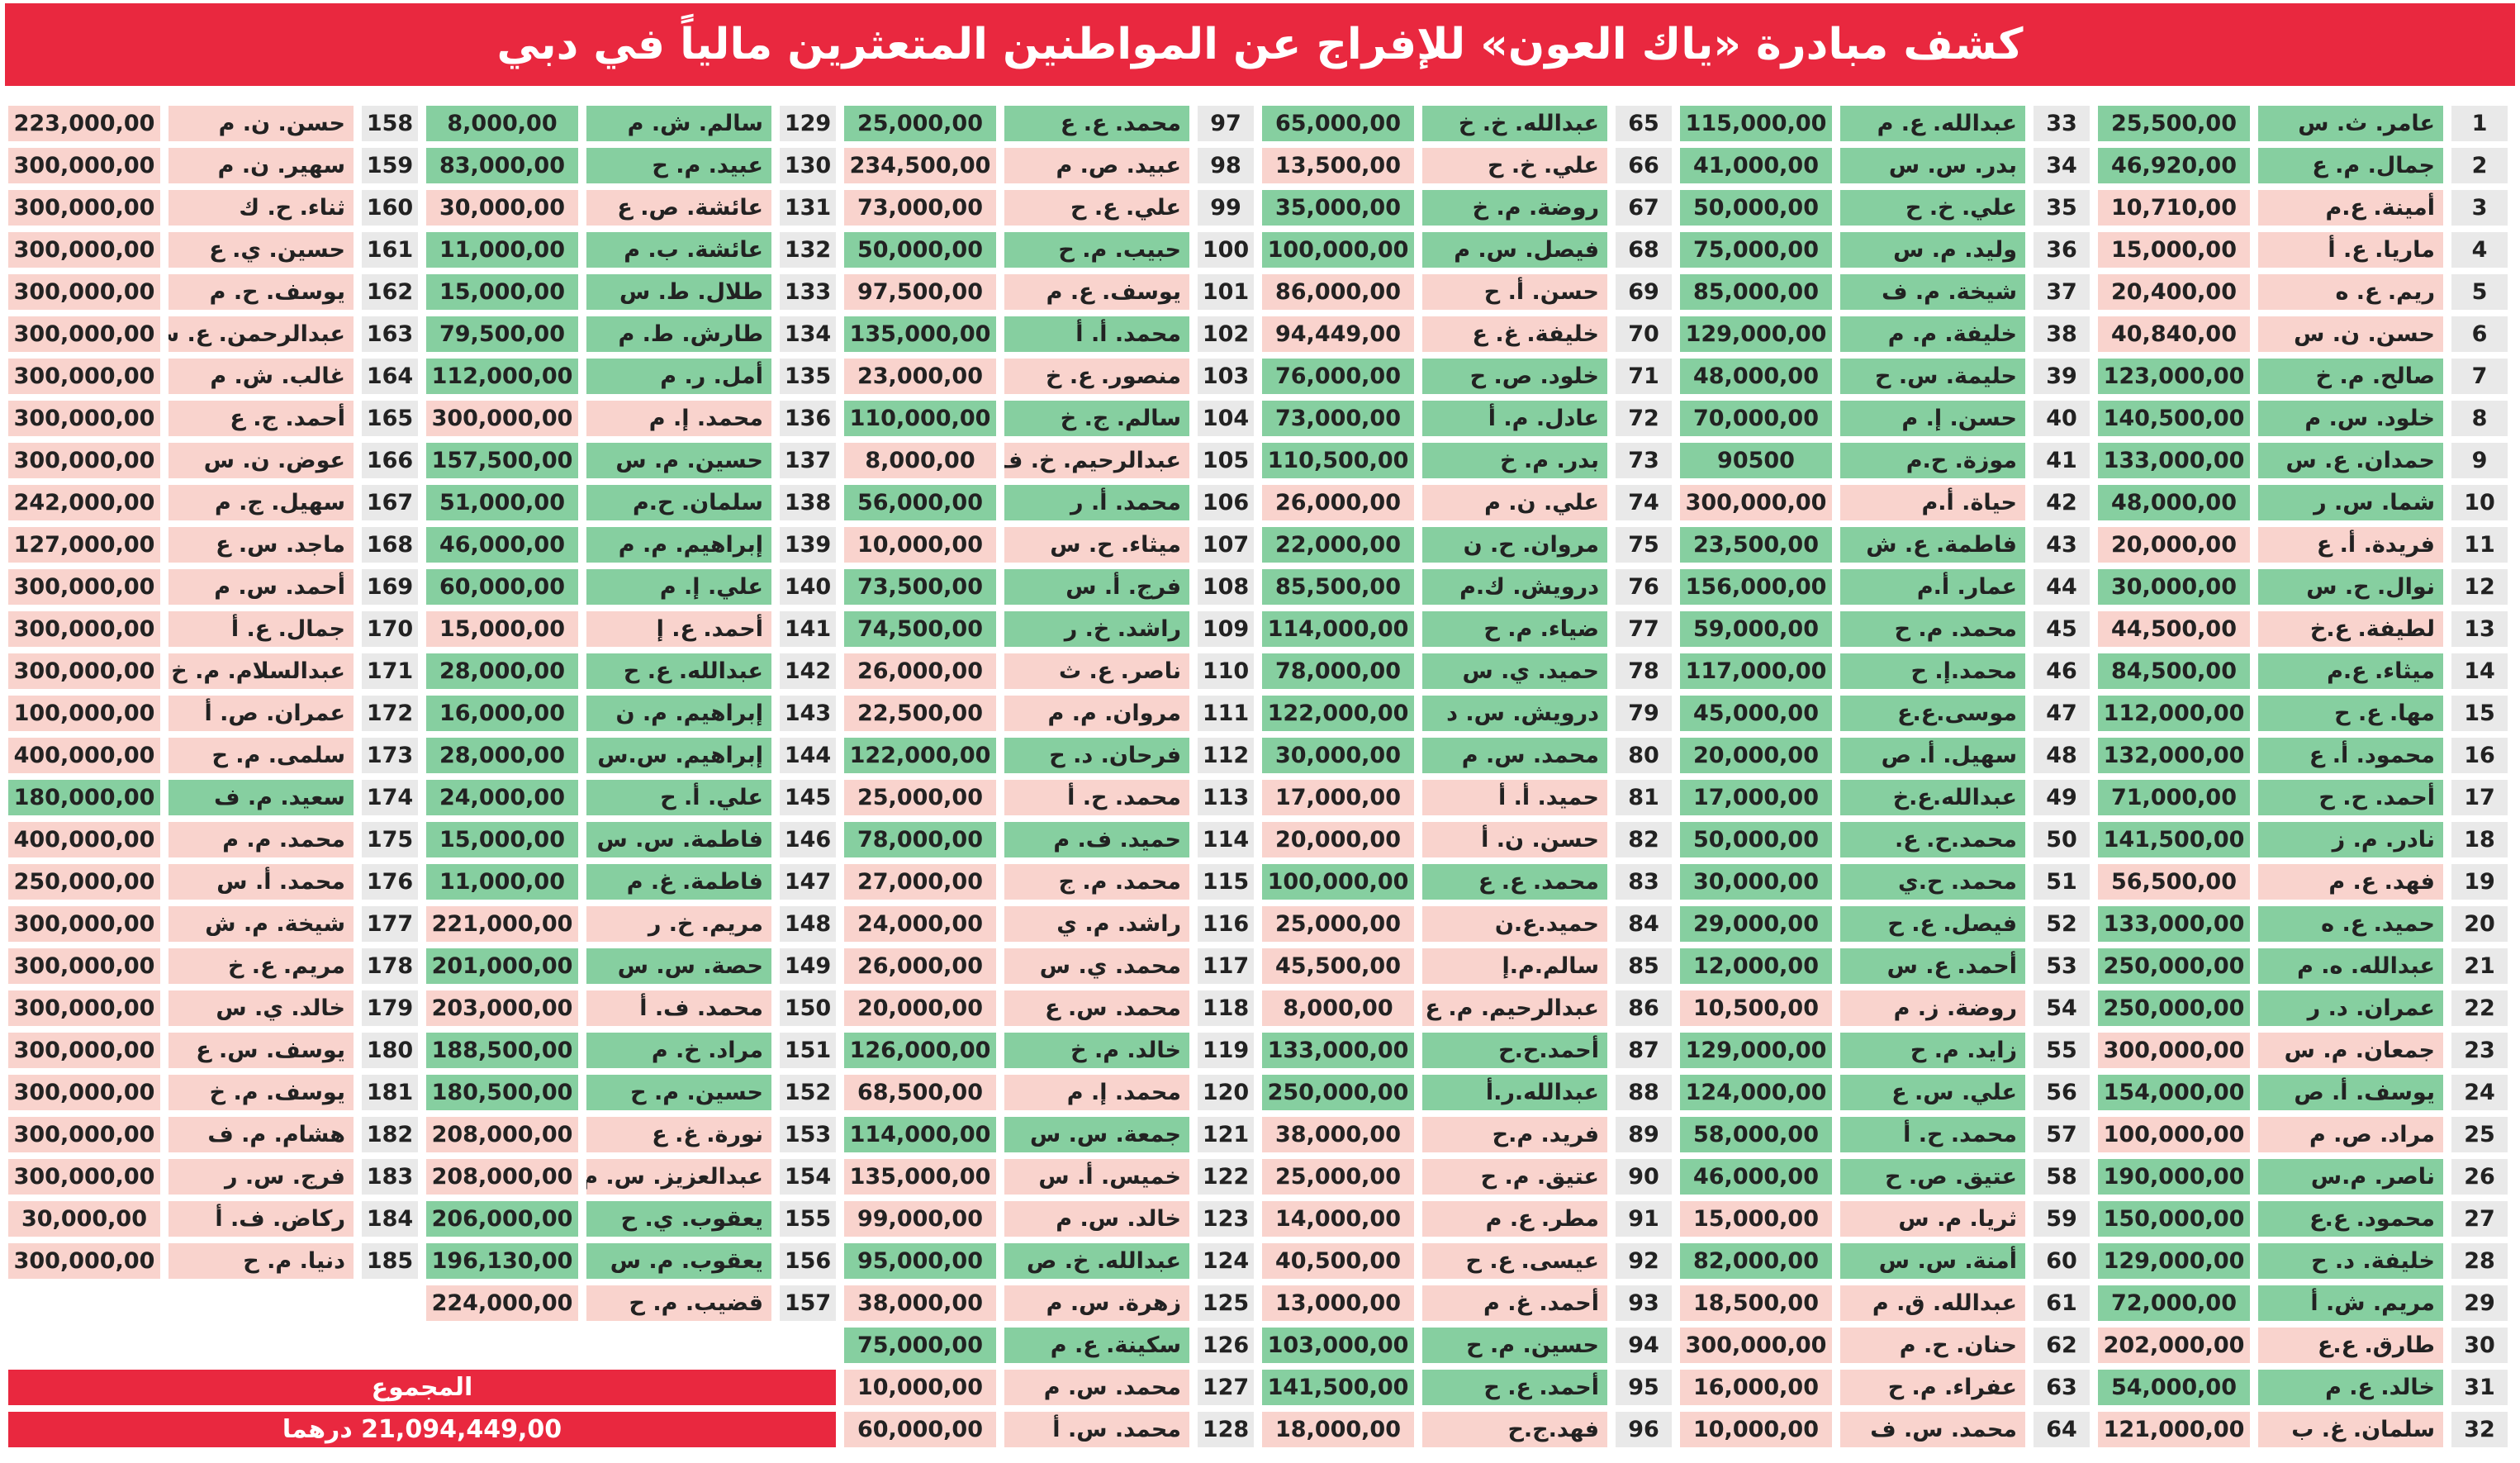  Describe the element at coordinates (1338, 460) in the screenshot. I see `amount-cell: 110,500,00` at that location.